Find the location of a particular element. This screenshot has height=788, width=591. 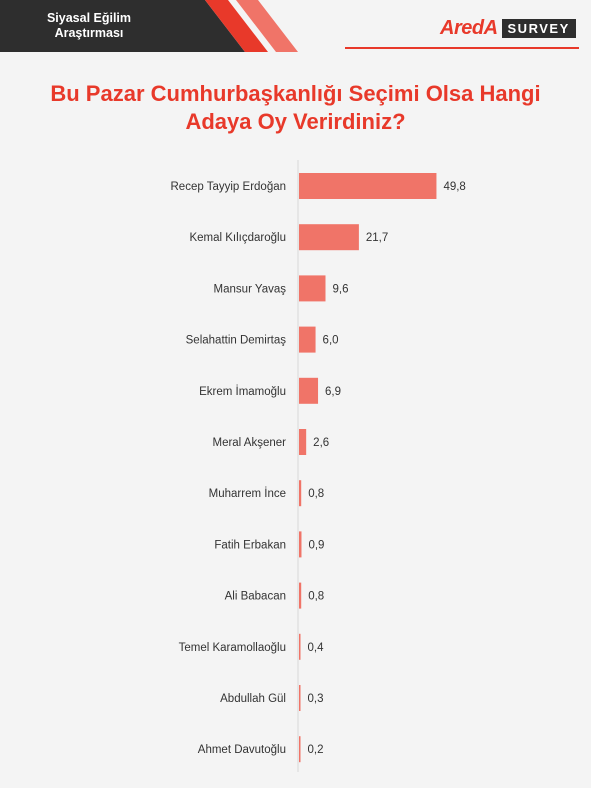

report-label-line2: Araştırması is located at coordinates (89, 33).